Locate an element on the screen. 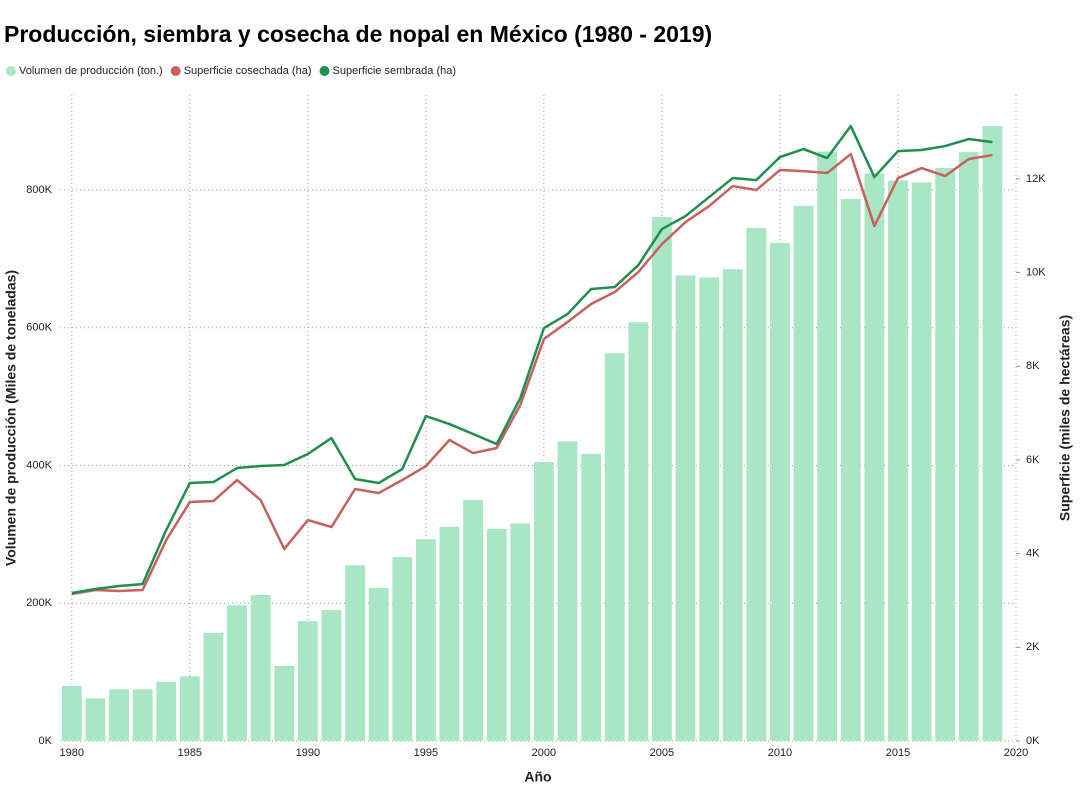  x-tick-label: 2010 is located at coordinates (780, 753).